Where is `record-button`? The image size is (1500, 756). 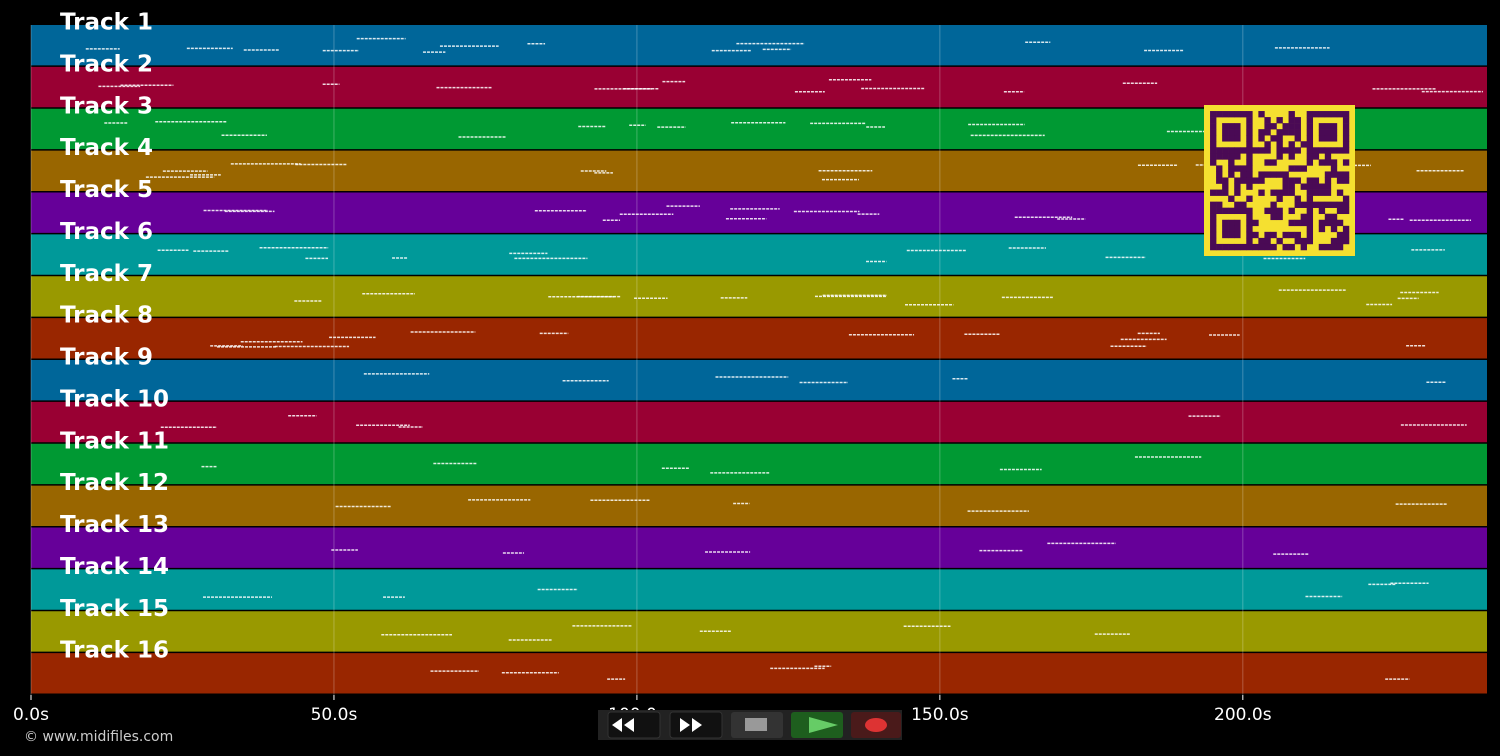 record-button is located at coordinates (876, 725).